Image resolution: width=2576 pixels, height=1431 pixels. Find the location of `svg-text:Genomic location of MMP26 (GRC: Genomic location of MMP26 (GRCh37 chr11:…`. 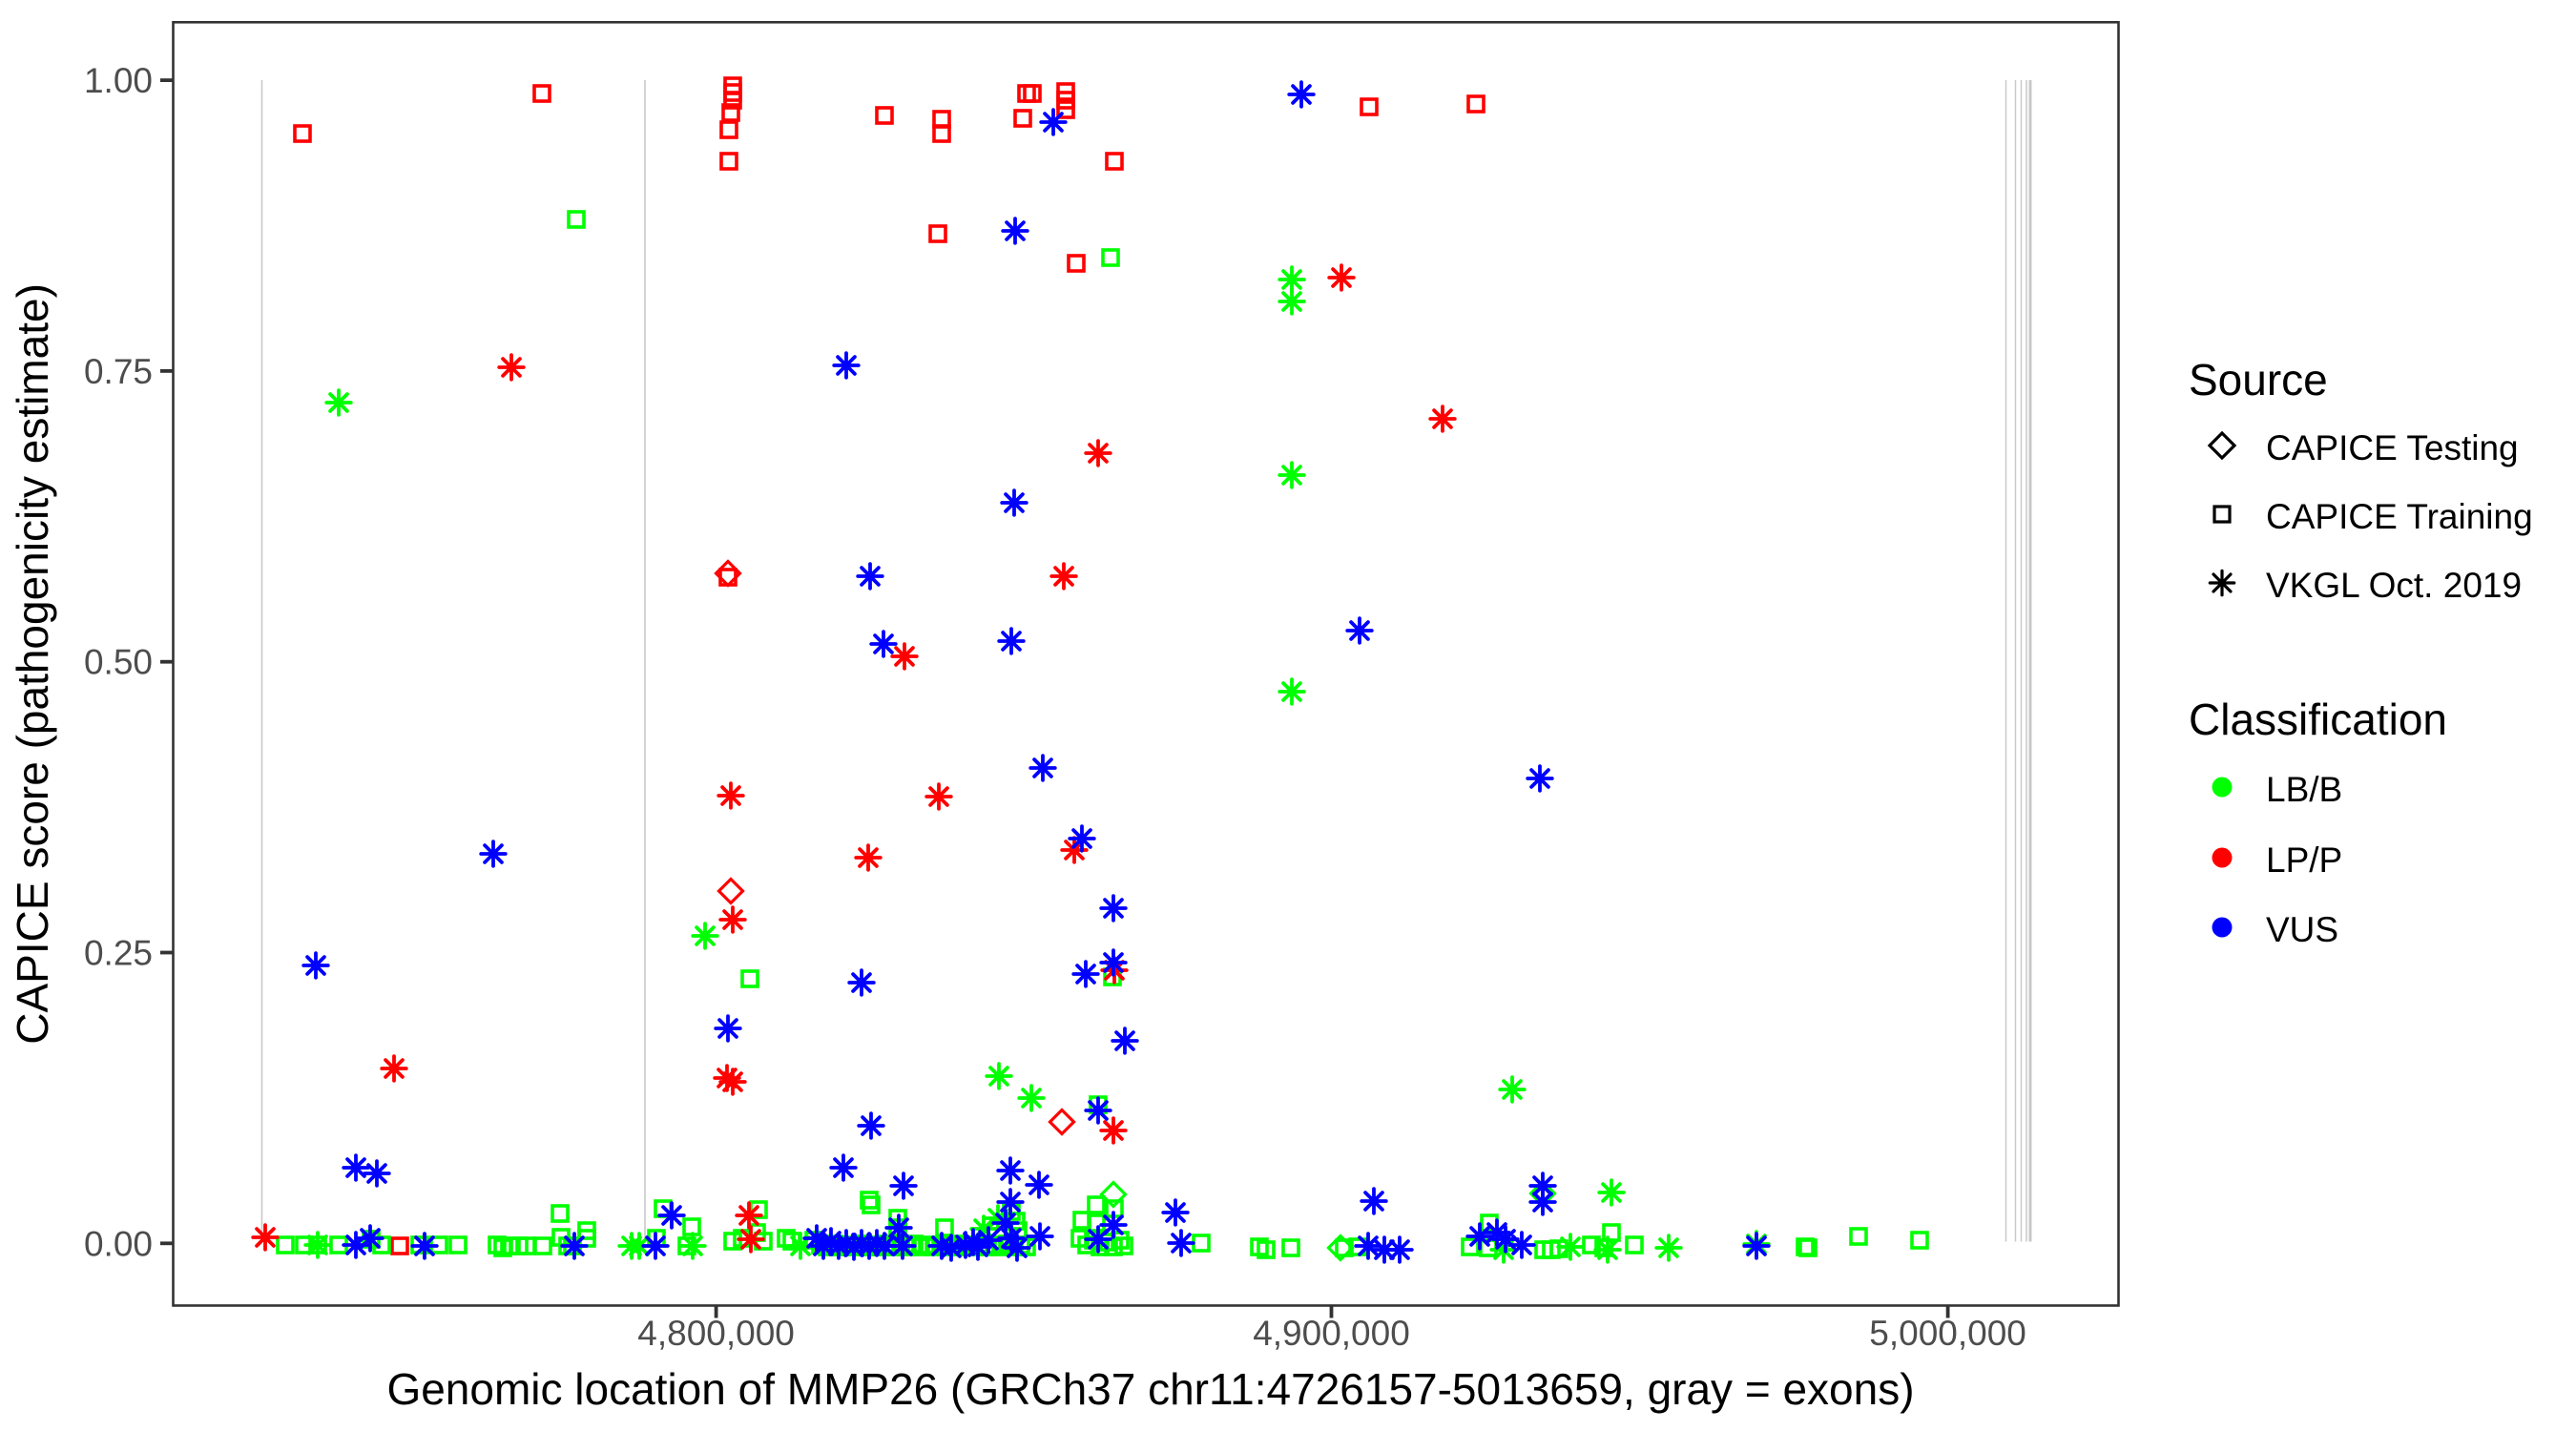

svg-text:Genomic location of MMP26 (GRC: Genomic location of MMP26 (GRCh37 chr11:… is located at coordinates (1150, 1389).